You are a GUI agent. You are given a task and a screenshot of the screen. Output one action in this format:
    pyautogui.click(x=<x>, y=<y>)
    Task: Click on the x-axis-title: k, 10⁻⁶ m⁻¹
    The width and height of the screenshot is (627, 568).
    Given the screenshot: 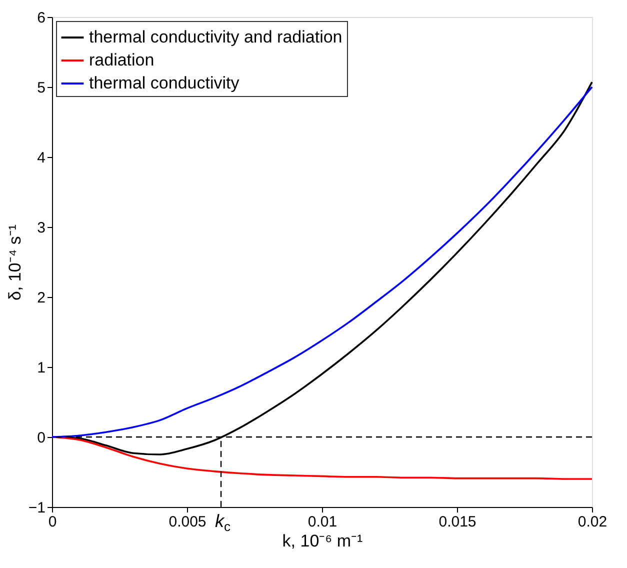 What is the action you would take?
    pyautogui.click(x=323, y=541)
    